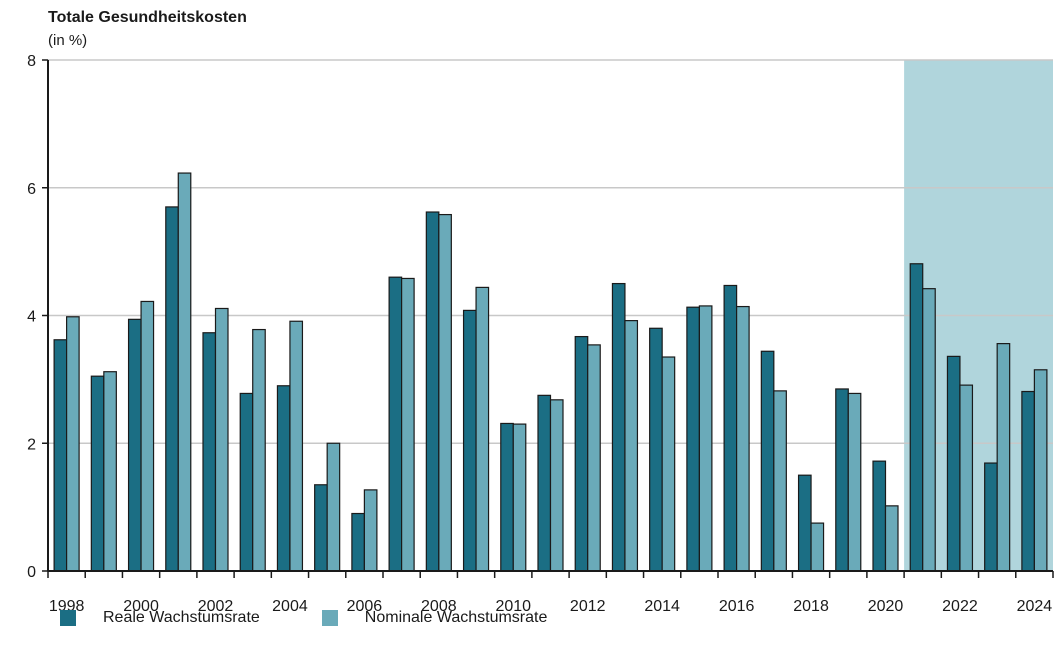 The height and width of the screenshot is (659, 1061). What do you see at coordinates (68, 40) in the screenshot?
I see `chart-subtitle: (in %)` at bounding box center [68, 40].